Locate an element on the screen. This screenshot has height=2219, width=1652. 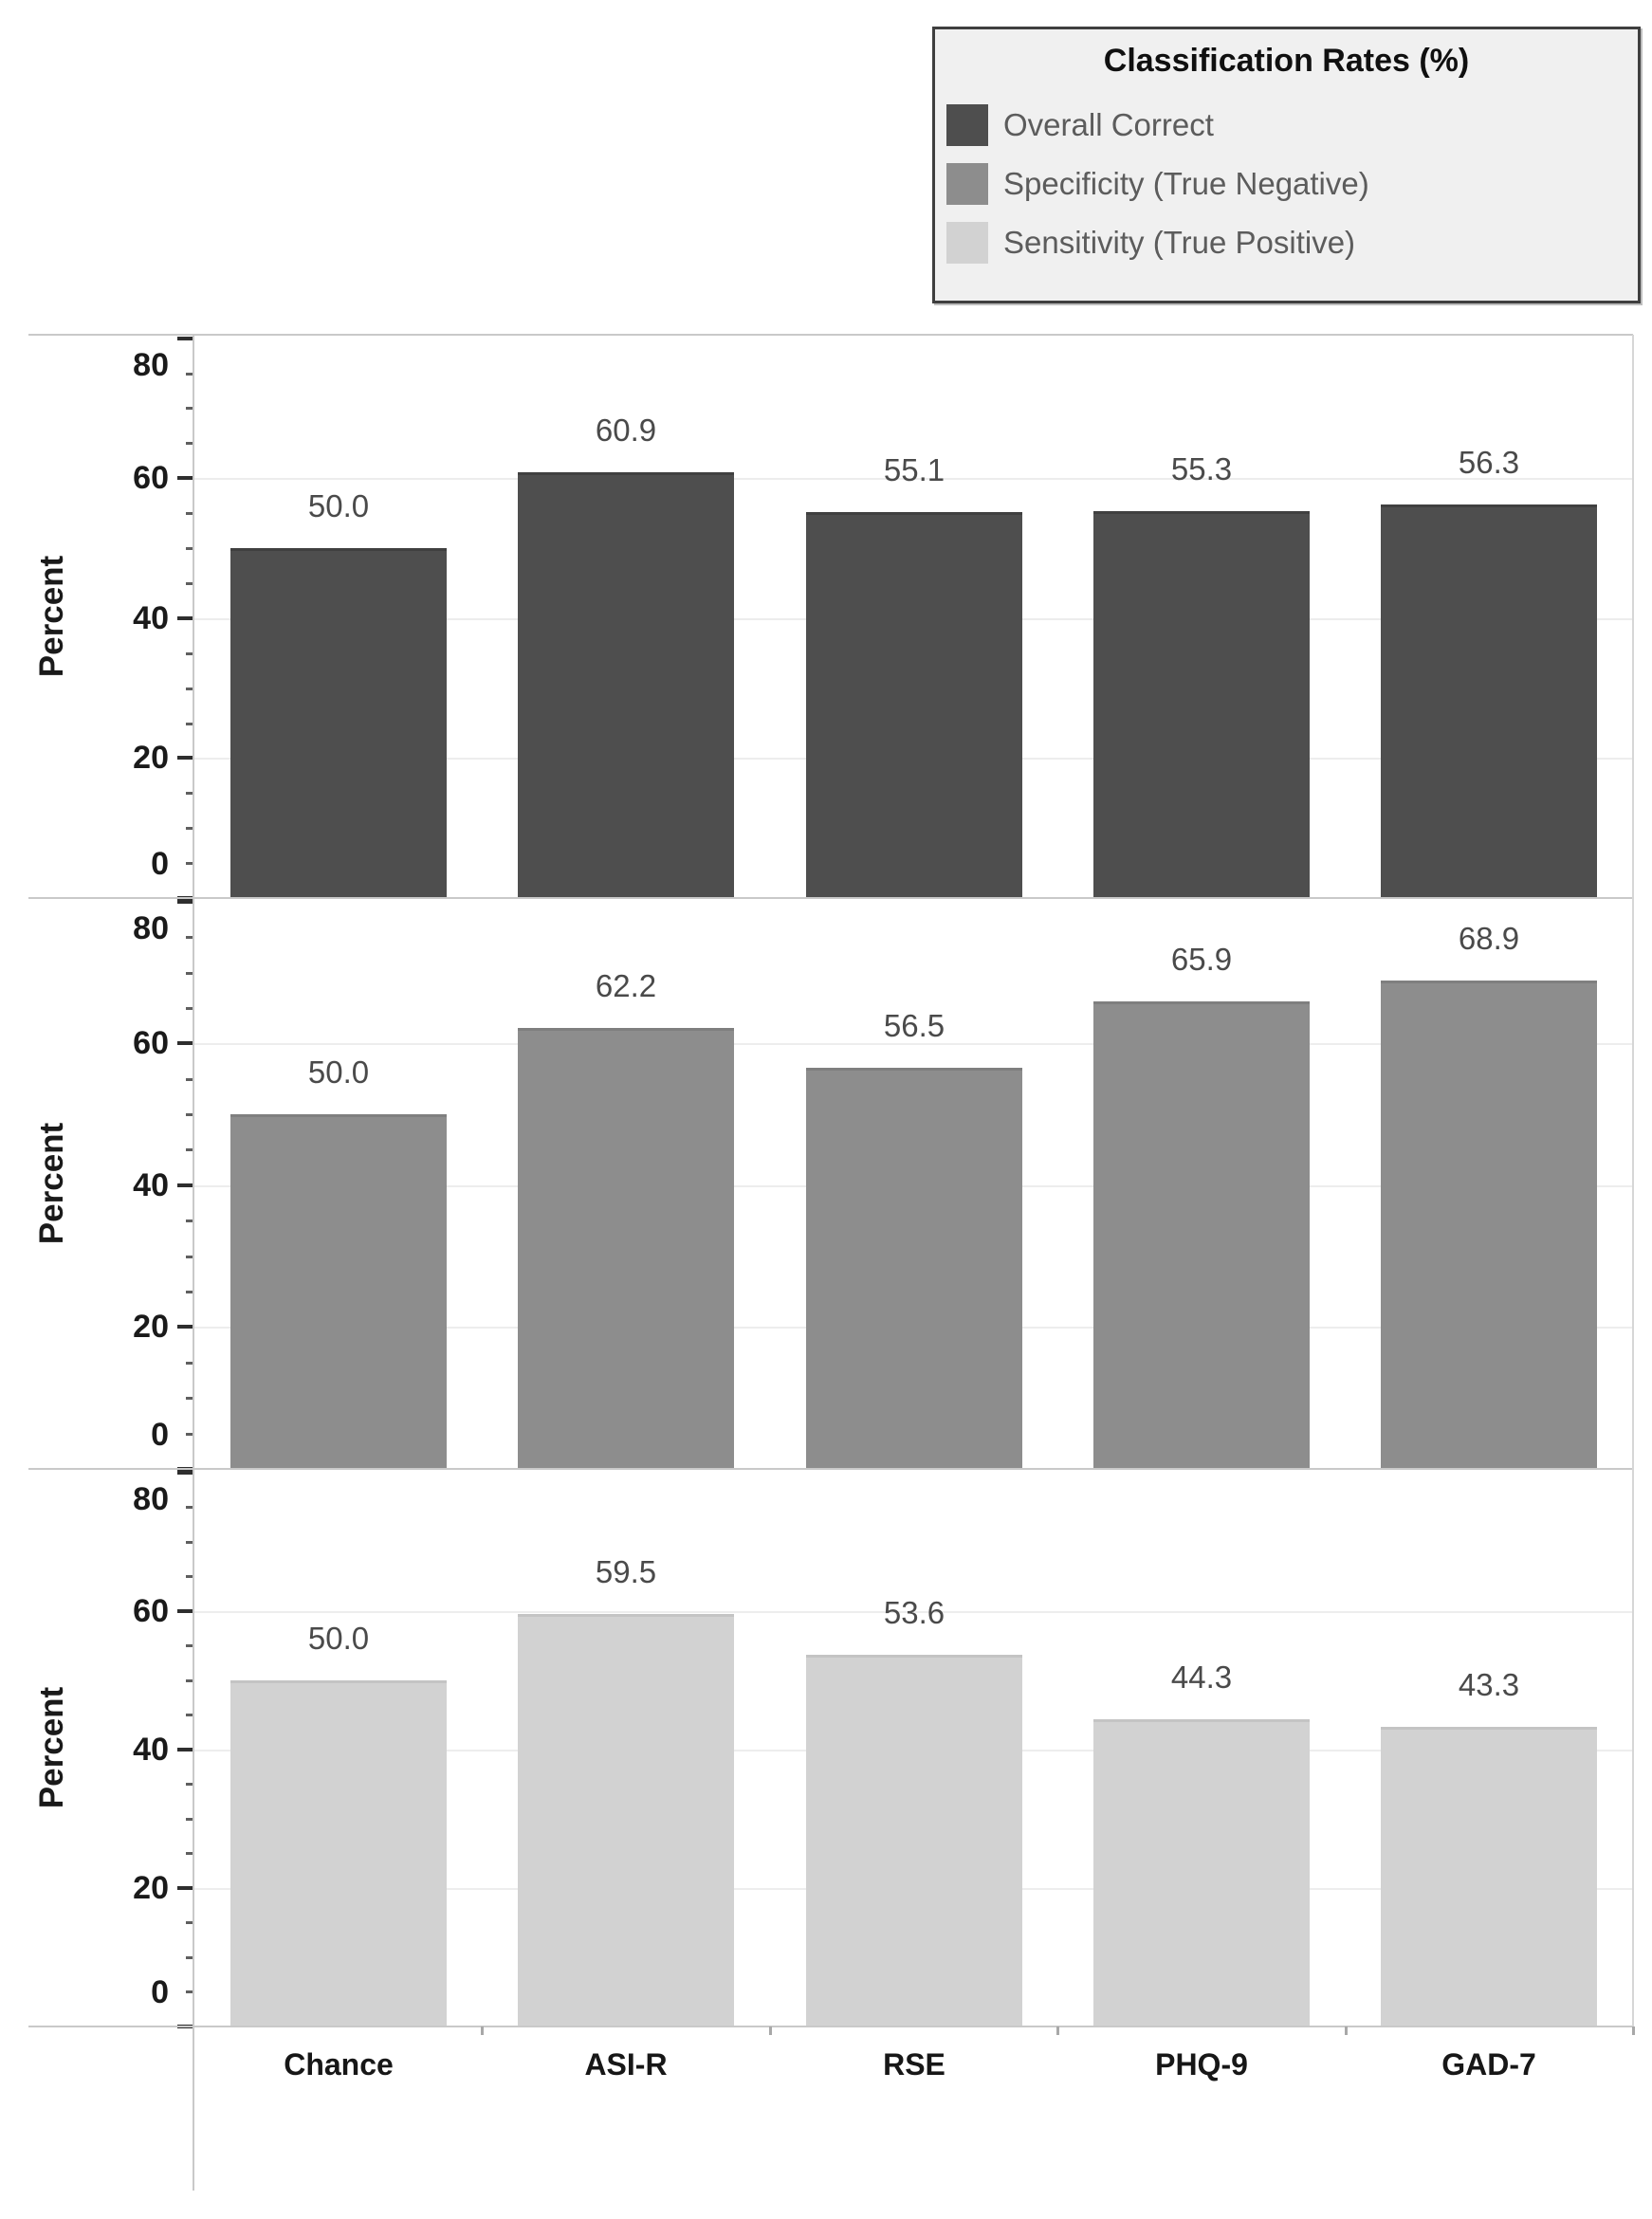
bar-gad-7-specificity is located at coordinates (1489, 1225).